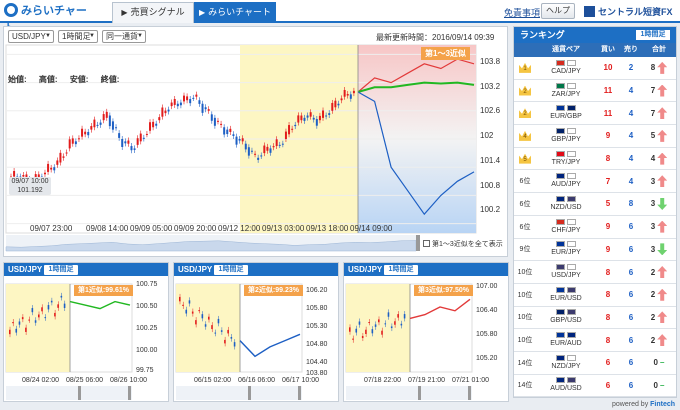  Describe the element at coordinates (542, 35) in the screenshot. I see `ranking-title-text: ランキング` at that location.